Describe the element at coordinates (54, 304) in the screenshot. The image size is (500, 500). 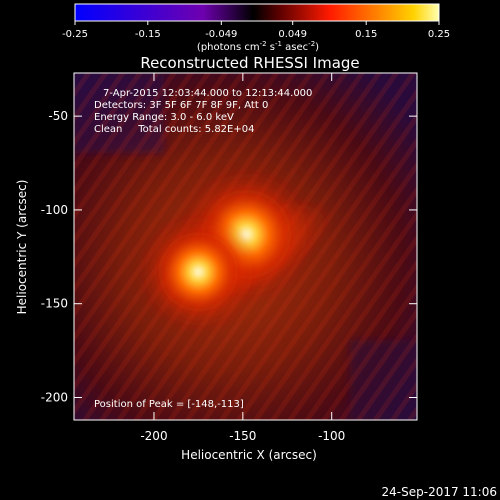
I see `y-tick-label: -150` at that location.